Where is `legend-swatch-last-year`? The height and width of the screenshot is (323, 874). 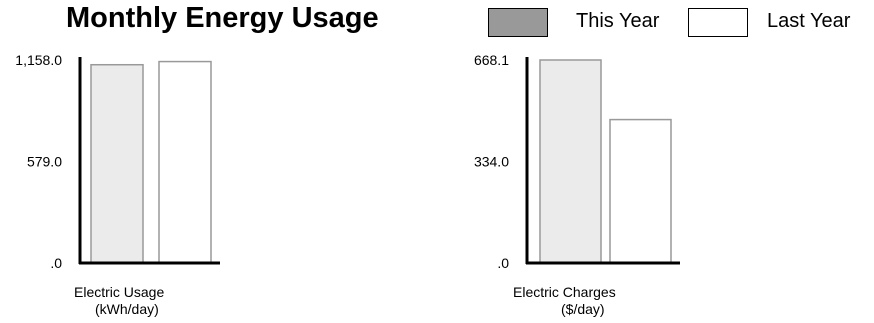
legend-swatch-last-year is located at coordinates (718, 22).